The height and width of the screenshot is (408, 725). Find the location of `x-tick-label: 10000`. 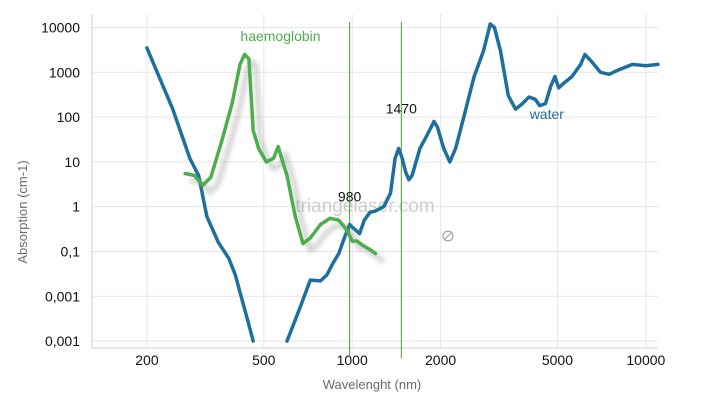

x-tick-label: 10000 is located at coordinates (645, 360).